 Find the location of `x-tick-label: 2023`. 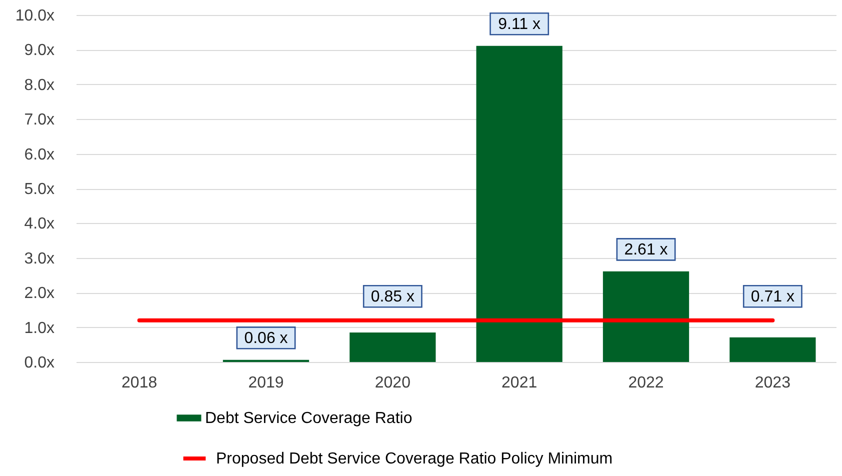

x-tick-label: 2023 is located at coordinates (772, 383).